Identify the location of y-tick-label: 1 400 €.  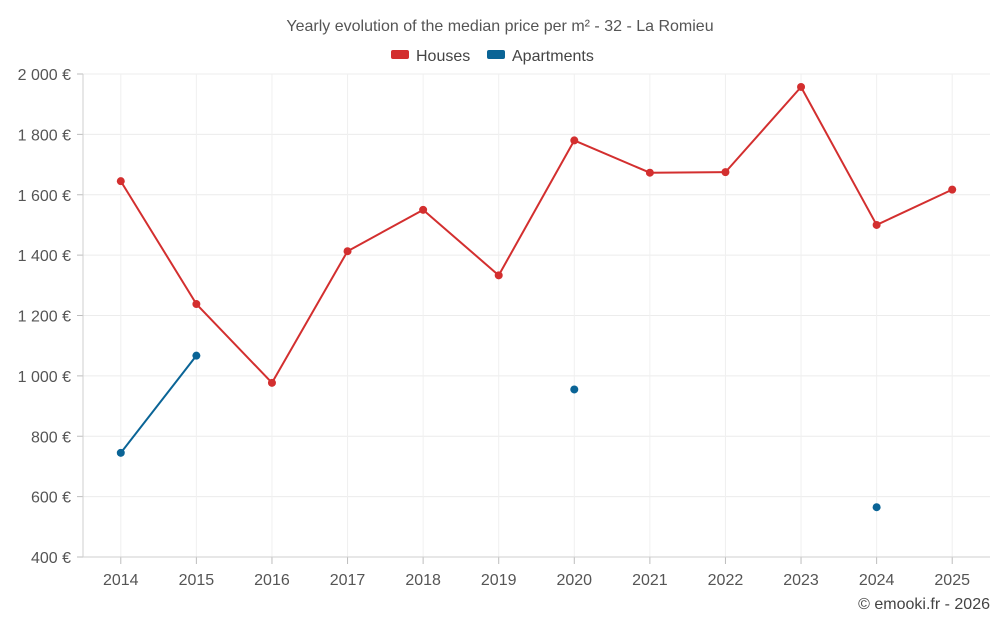
(44, 256).